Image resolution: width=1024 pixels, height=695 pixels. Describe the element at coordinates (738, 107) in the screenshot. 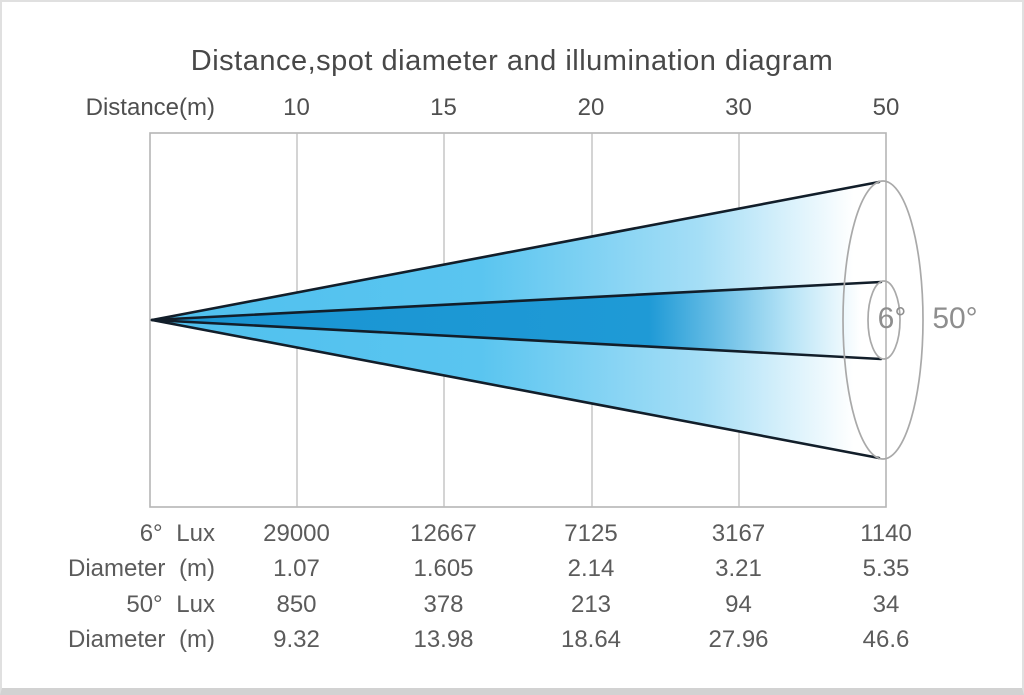

I see `distance-tick-30: 30` at that location.